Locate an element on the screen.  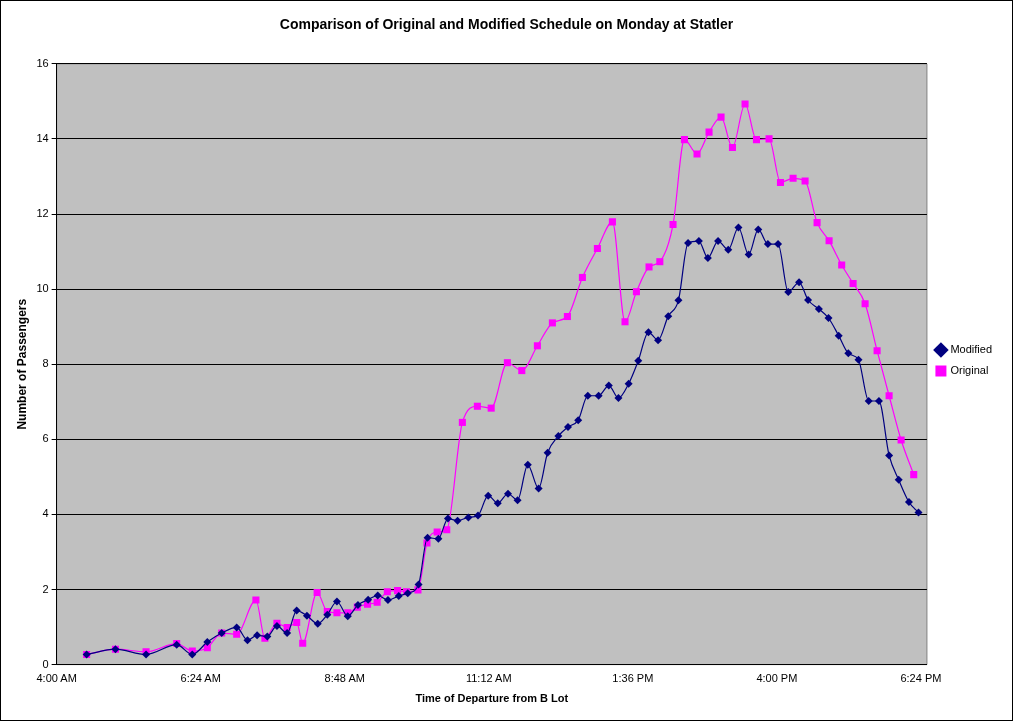
legend-label: Original is located at coordinates (969, 370).